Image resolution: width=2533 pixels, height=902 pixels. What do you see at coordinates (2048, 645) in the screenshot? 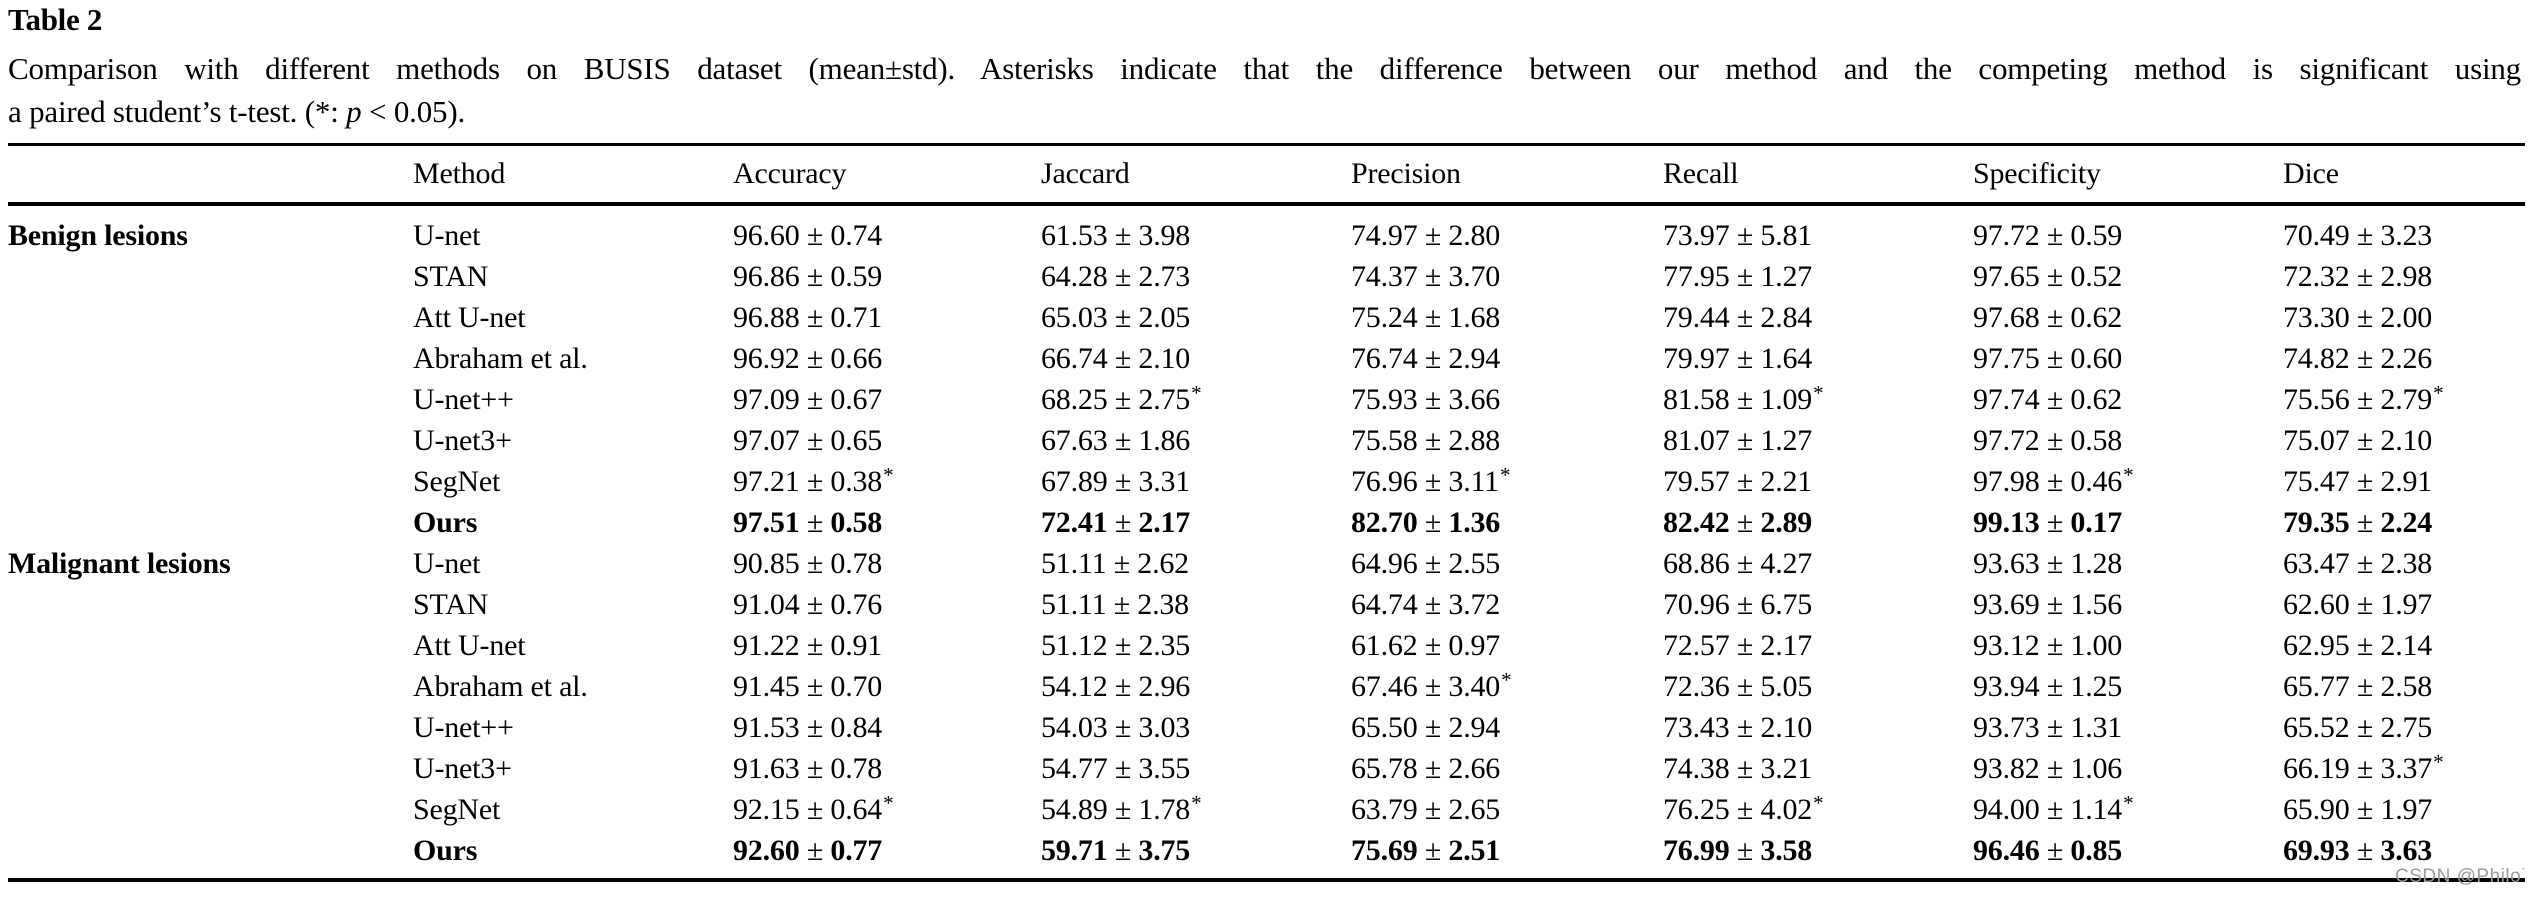
I see `metric-cell: 93.12 ± 1.00` at bounding box center [2048, 645].